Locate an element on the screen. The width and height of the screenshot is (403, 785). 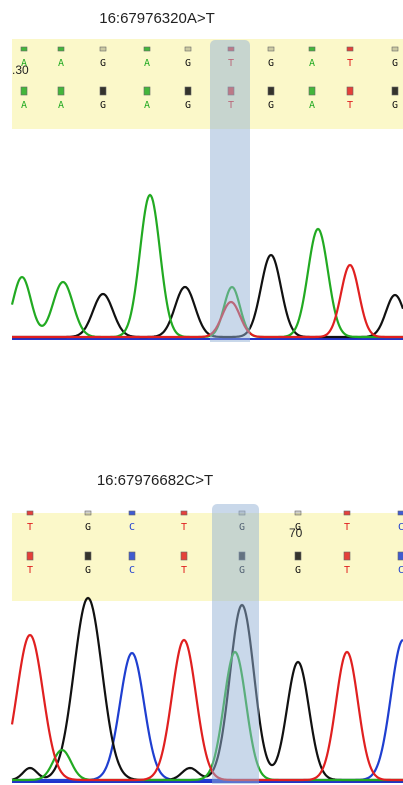
variant-title: 16:67976682C>T is located at coordinates (155, 480).